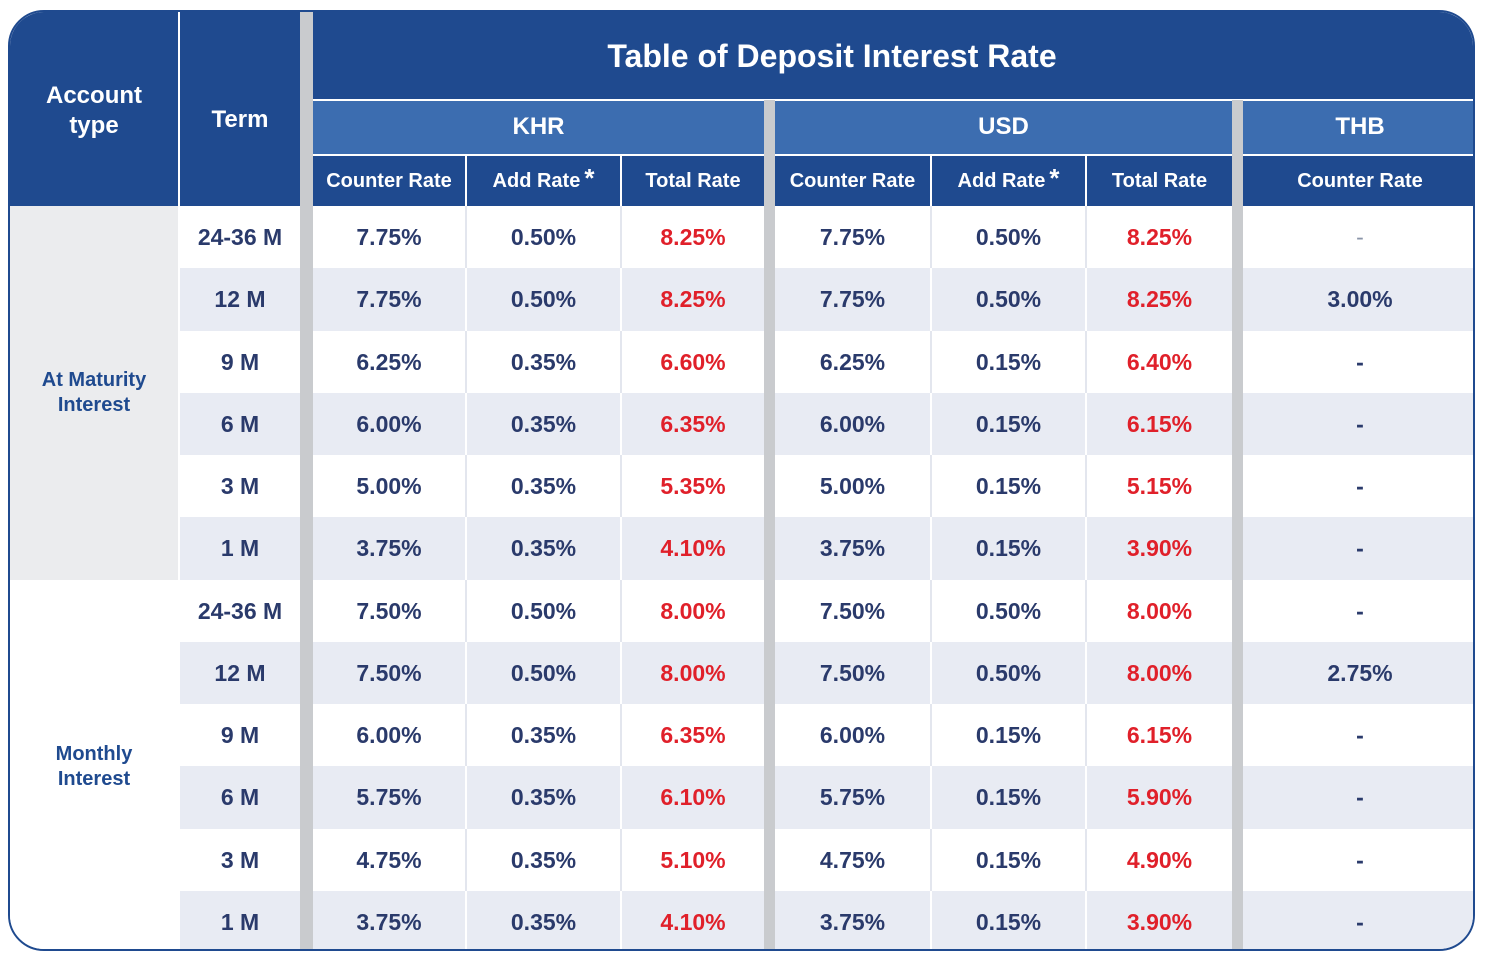 Image resolution: width=1487 pixels, height=957 pixels. I want to click on usd-add-rate-cell: 0.50%, so click(1008, 672).